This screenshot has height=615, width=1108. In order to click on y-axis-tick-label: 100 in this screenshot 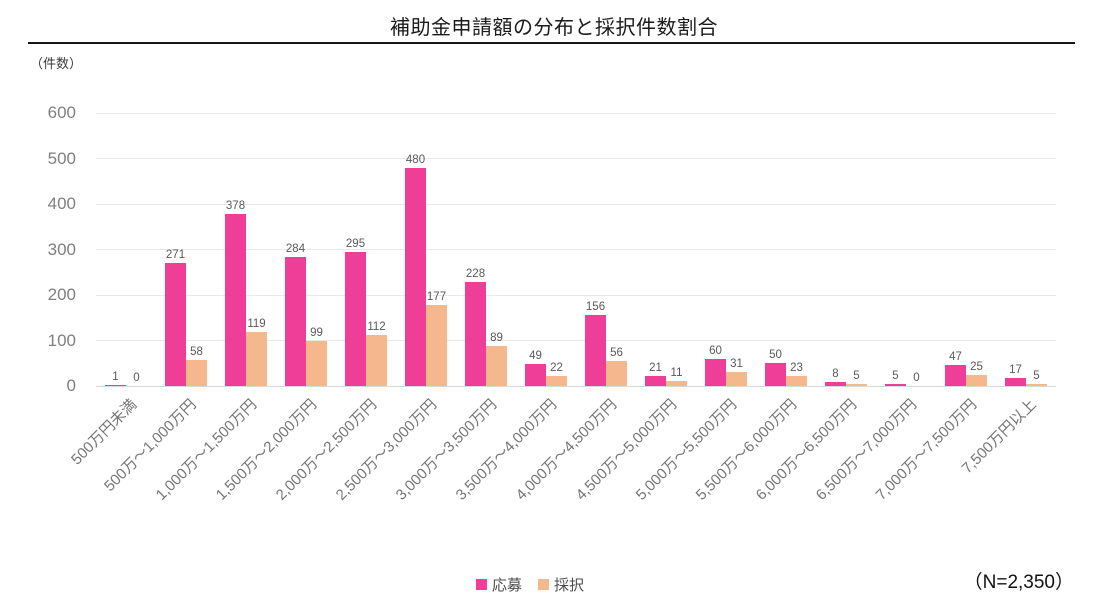, I will do `click(61, 340)`.